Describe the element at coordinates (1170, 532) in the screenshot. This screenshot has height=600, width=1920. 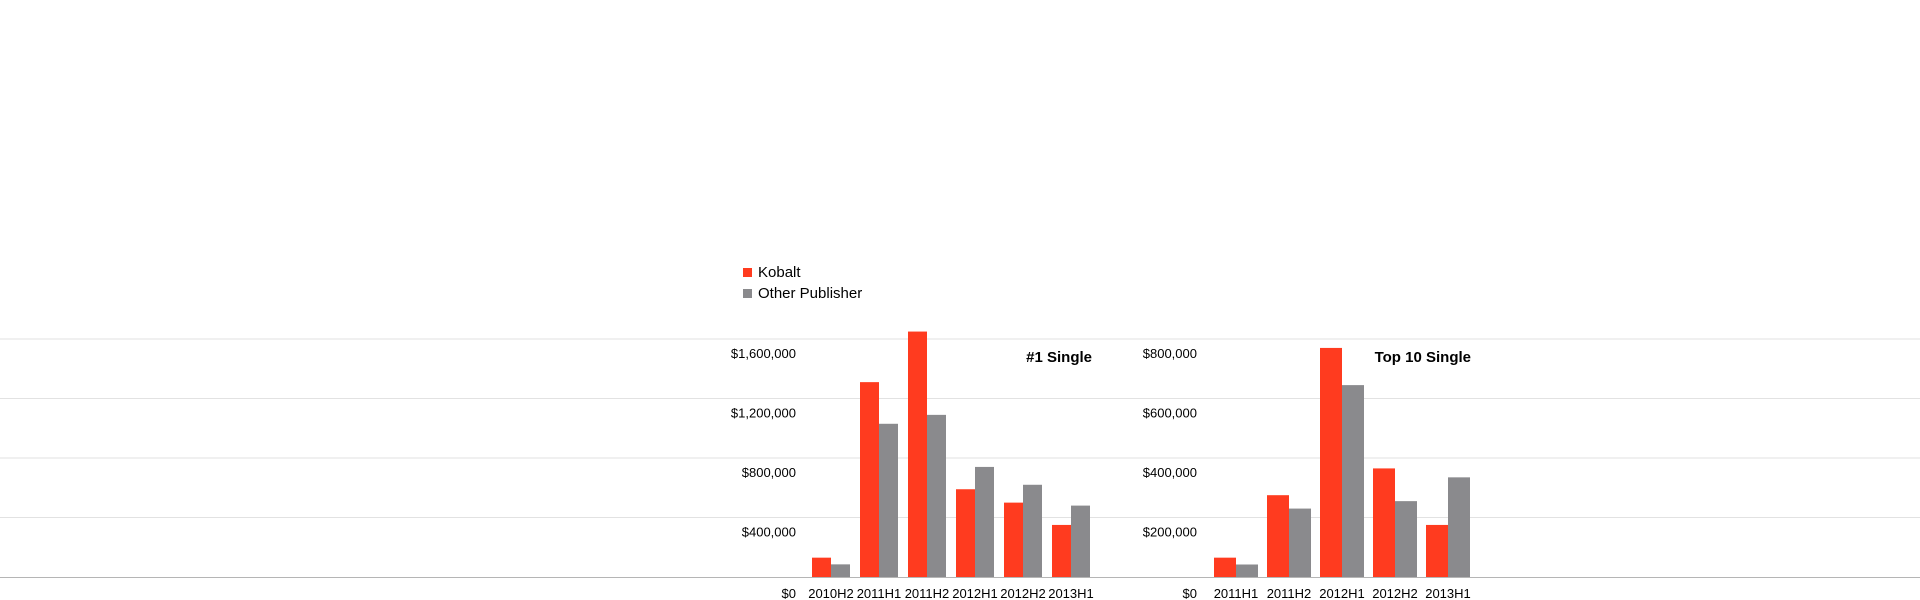
I see `y-tick-label: $200,000` at that location.